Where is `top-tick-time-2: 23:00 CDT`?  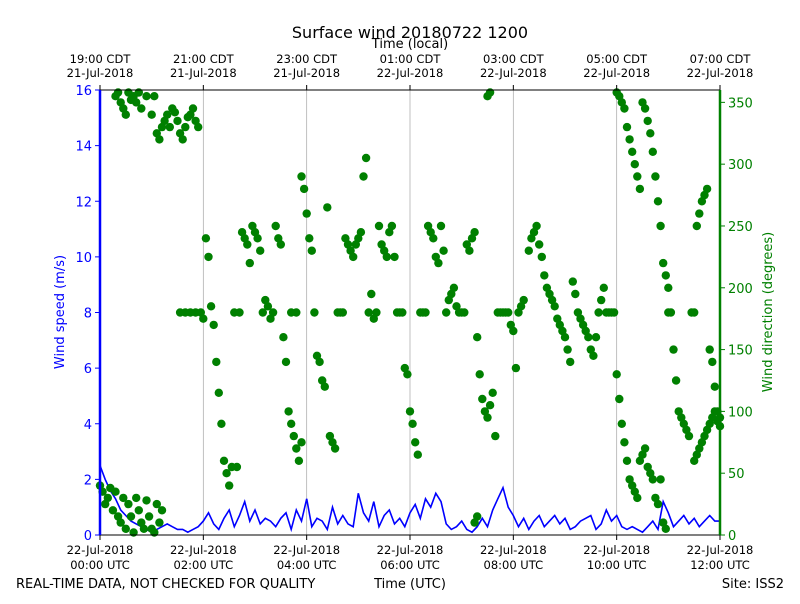 top-tick-time-2: 23:00 CDT is located at coordinates (307, 59).